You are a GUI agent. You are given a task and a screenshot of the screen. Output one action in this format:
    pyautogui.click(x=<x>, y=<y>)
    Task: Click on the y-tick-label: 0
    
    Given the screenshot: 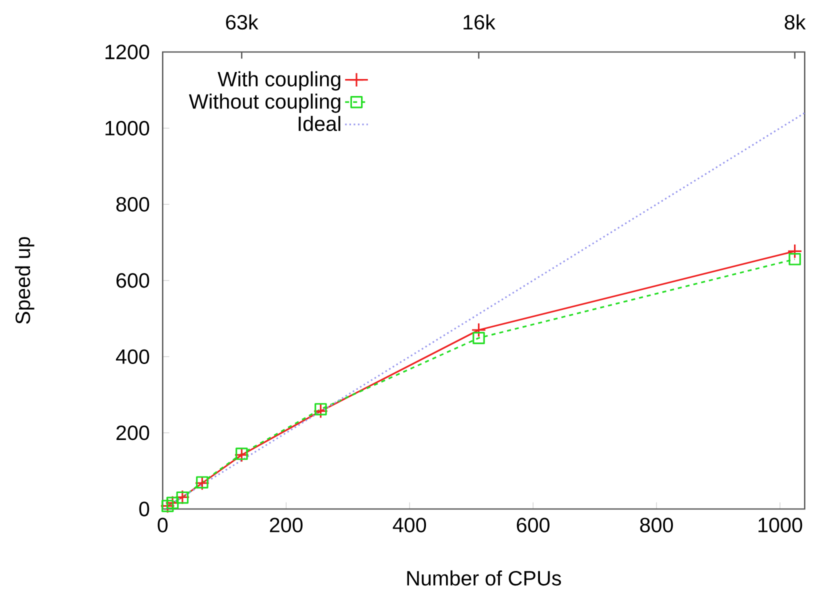 What is the action you would take?
    pyautogui.click(x=144, y=509)
    